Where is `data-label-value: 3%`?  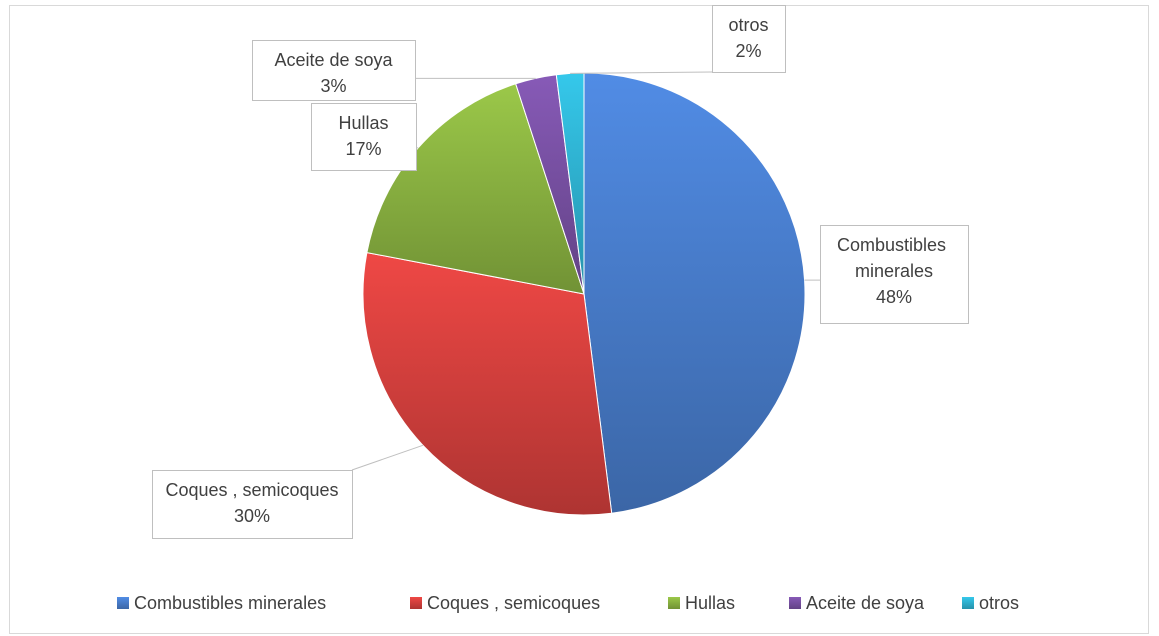 data-label-value: 3% is located at coordinates (333, 86).